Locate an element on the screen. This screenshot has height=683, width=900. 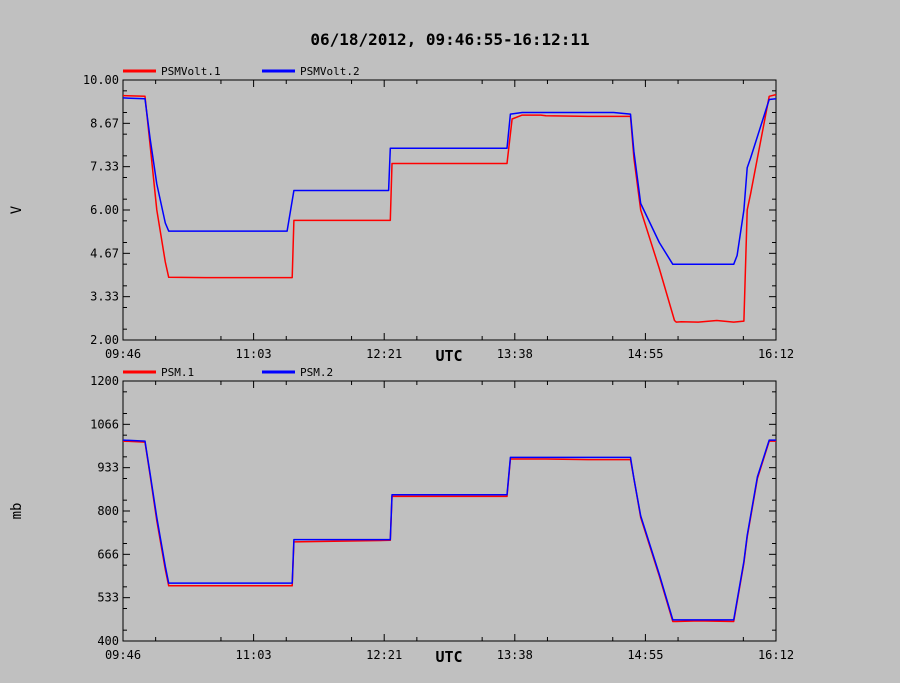
y-tick-label: 1200 is located at coordinates (104, 381).